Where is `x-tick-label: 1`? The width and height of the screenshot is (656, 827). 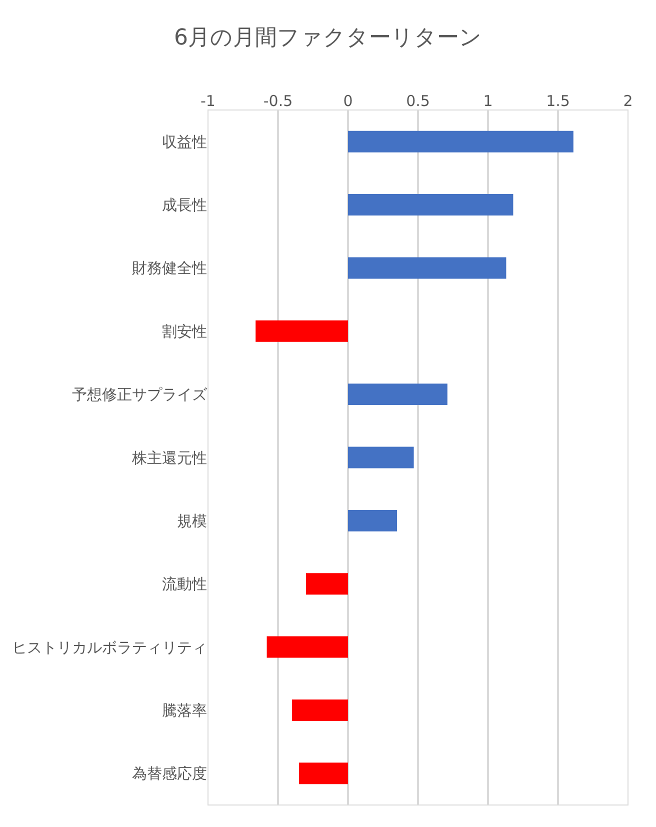
x-tick-label: 1 is located at coordinates (488, 101).